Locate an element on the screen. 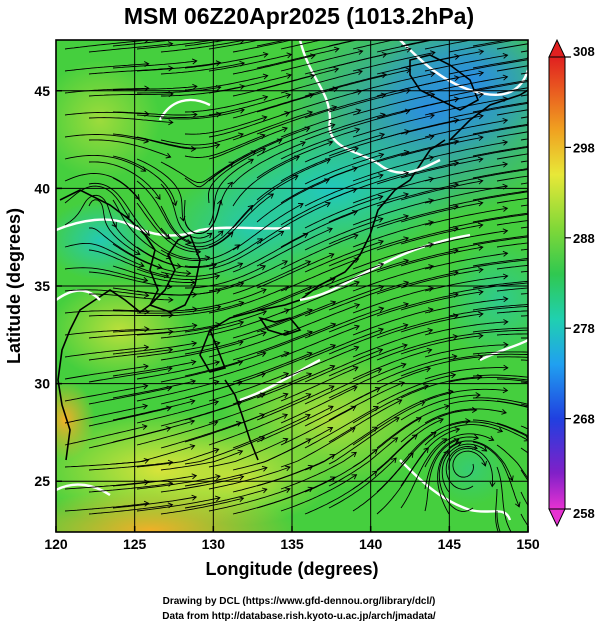  x-tick-label: 150 is located at coordinates (528, 544).